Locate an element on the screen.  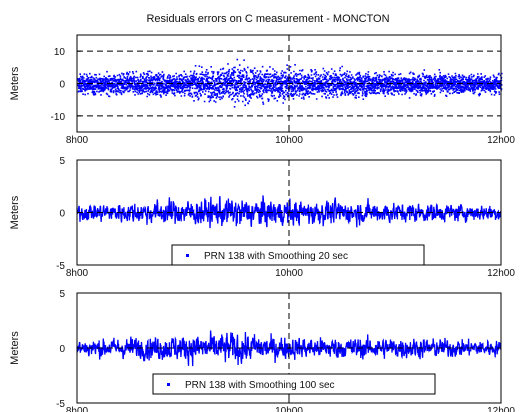
legend-label: PRN 138 with Smoothing 100 sec is located at coordinates (260, 385).